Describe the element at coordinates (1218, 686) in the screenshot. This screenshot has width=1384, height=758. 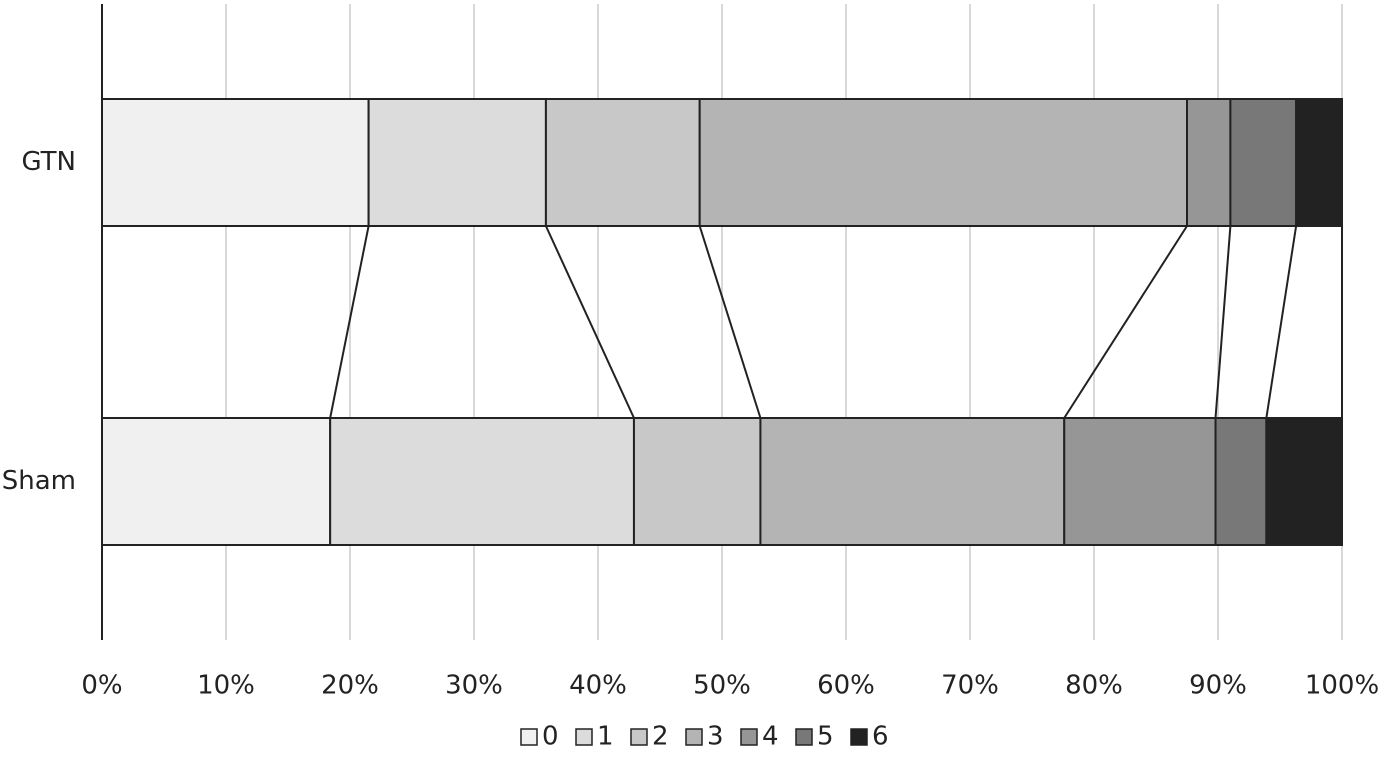
I see `x-tick-label: 90%` at that location.